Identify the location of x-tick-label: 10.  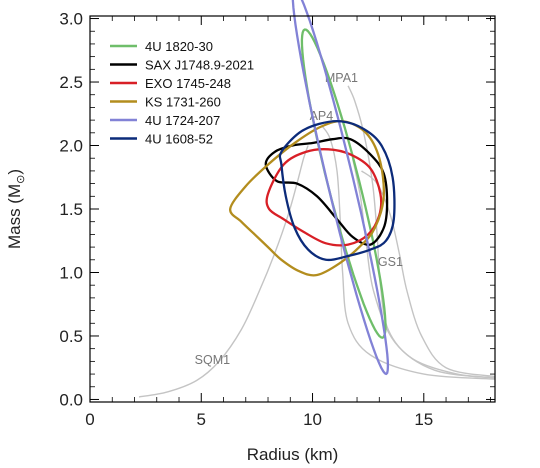
(312, 419).